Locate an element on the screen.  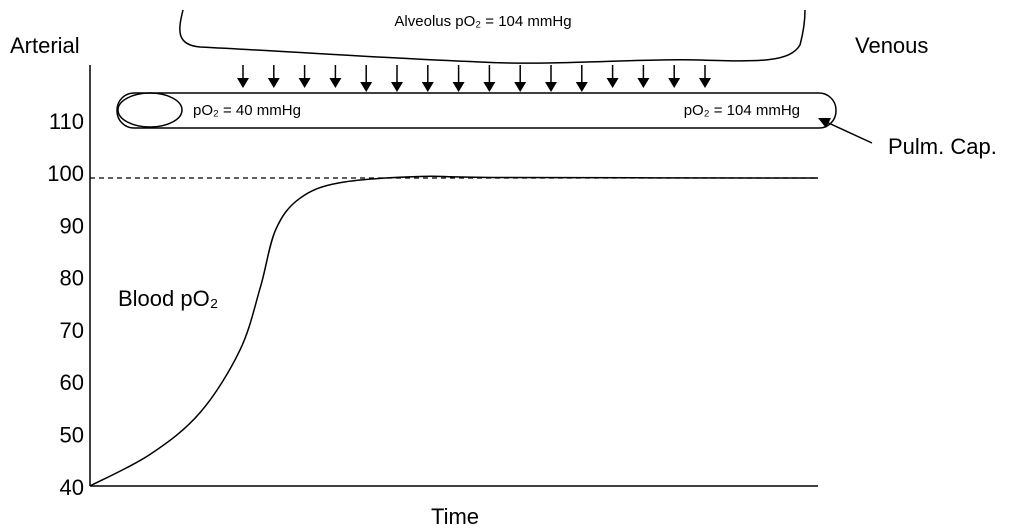
y-tick-label: 40 is located at coordinates (72, 487).